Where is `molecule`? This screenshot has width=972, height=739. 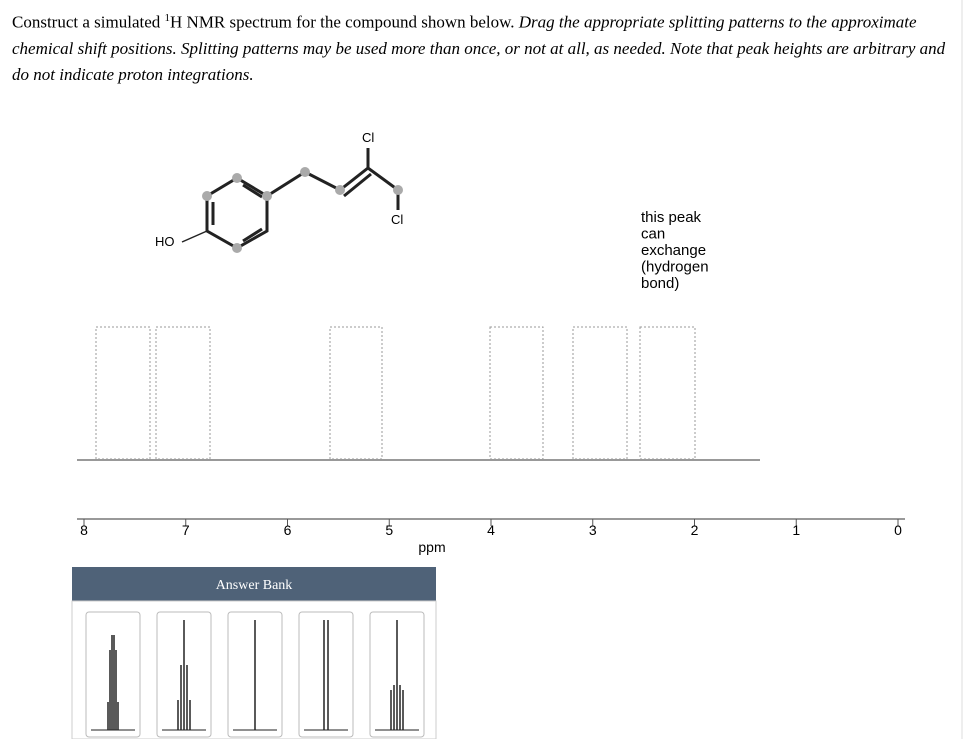
molecule is located at coordinates (292, 200).